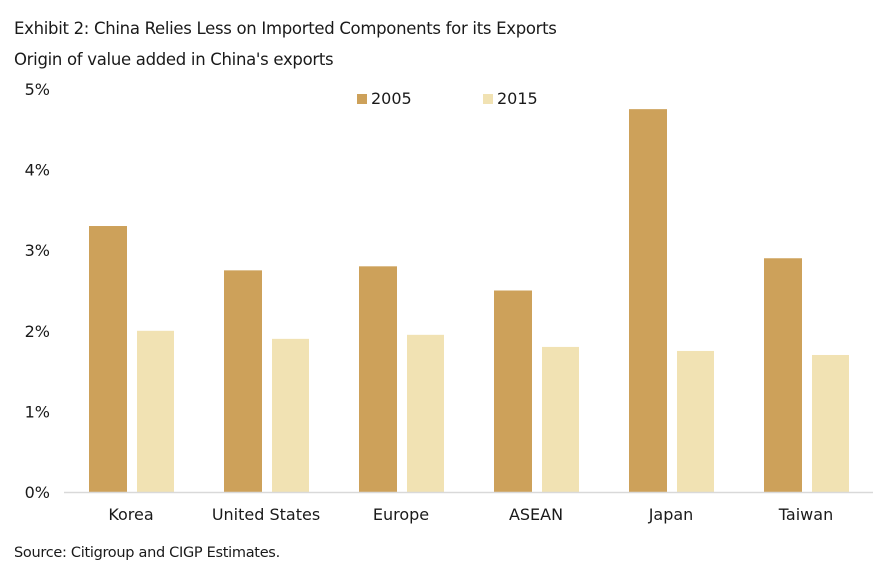 This screenshot has height=577, width=885. What do you see at coordinates (560, 419) in the screenshot?
I see `bar-2015-asean` at bounding box center [560, 419].